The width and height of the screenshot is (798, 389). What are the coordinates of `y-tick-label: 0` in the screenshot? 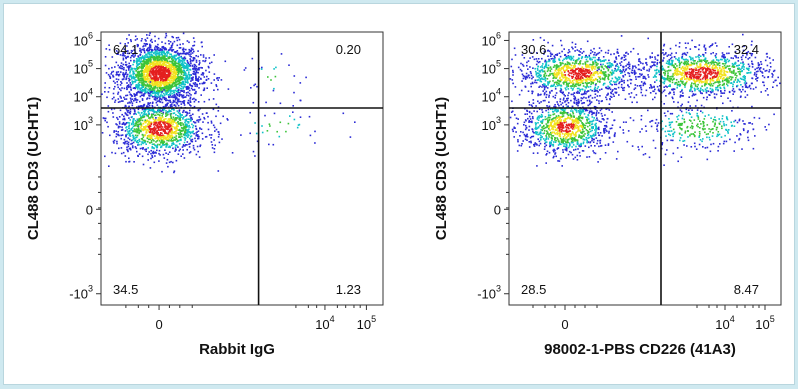 It's located at (89, 209).